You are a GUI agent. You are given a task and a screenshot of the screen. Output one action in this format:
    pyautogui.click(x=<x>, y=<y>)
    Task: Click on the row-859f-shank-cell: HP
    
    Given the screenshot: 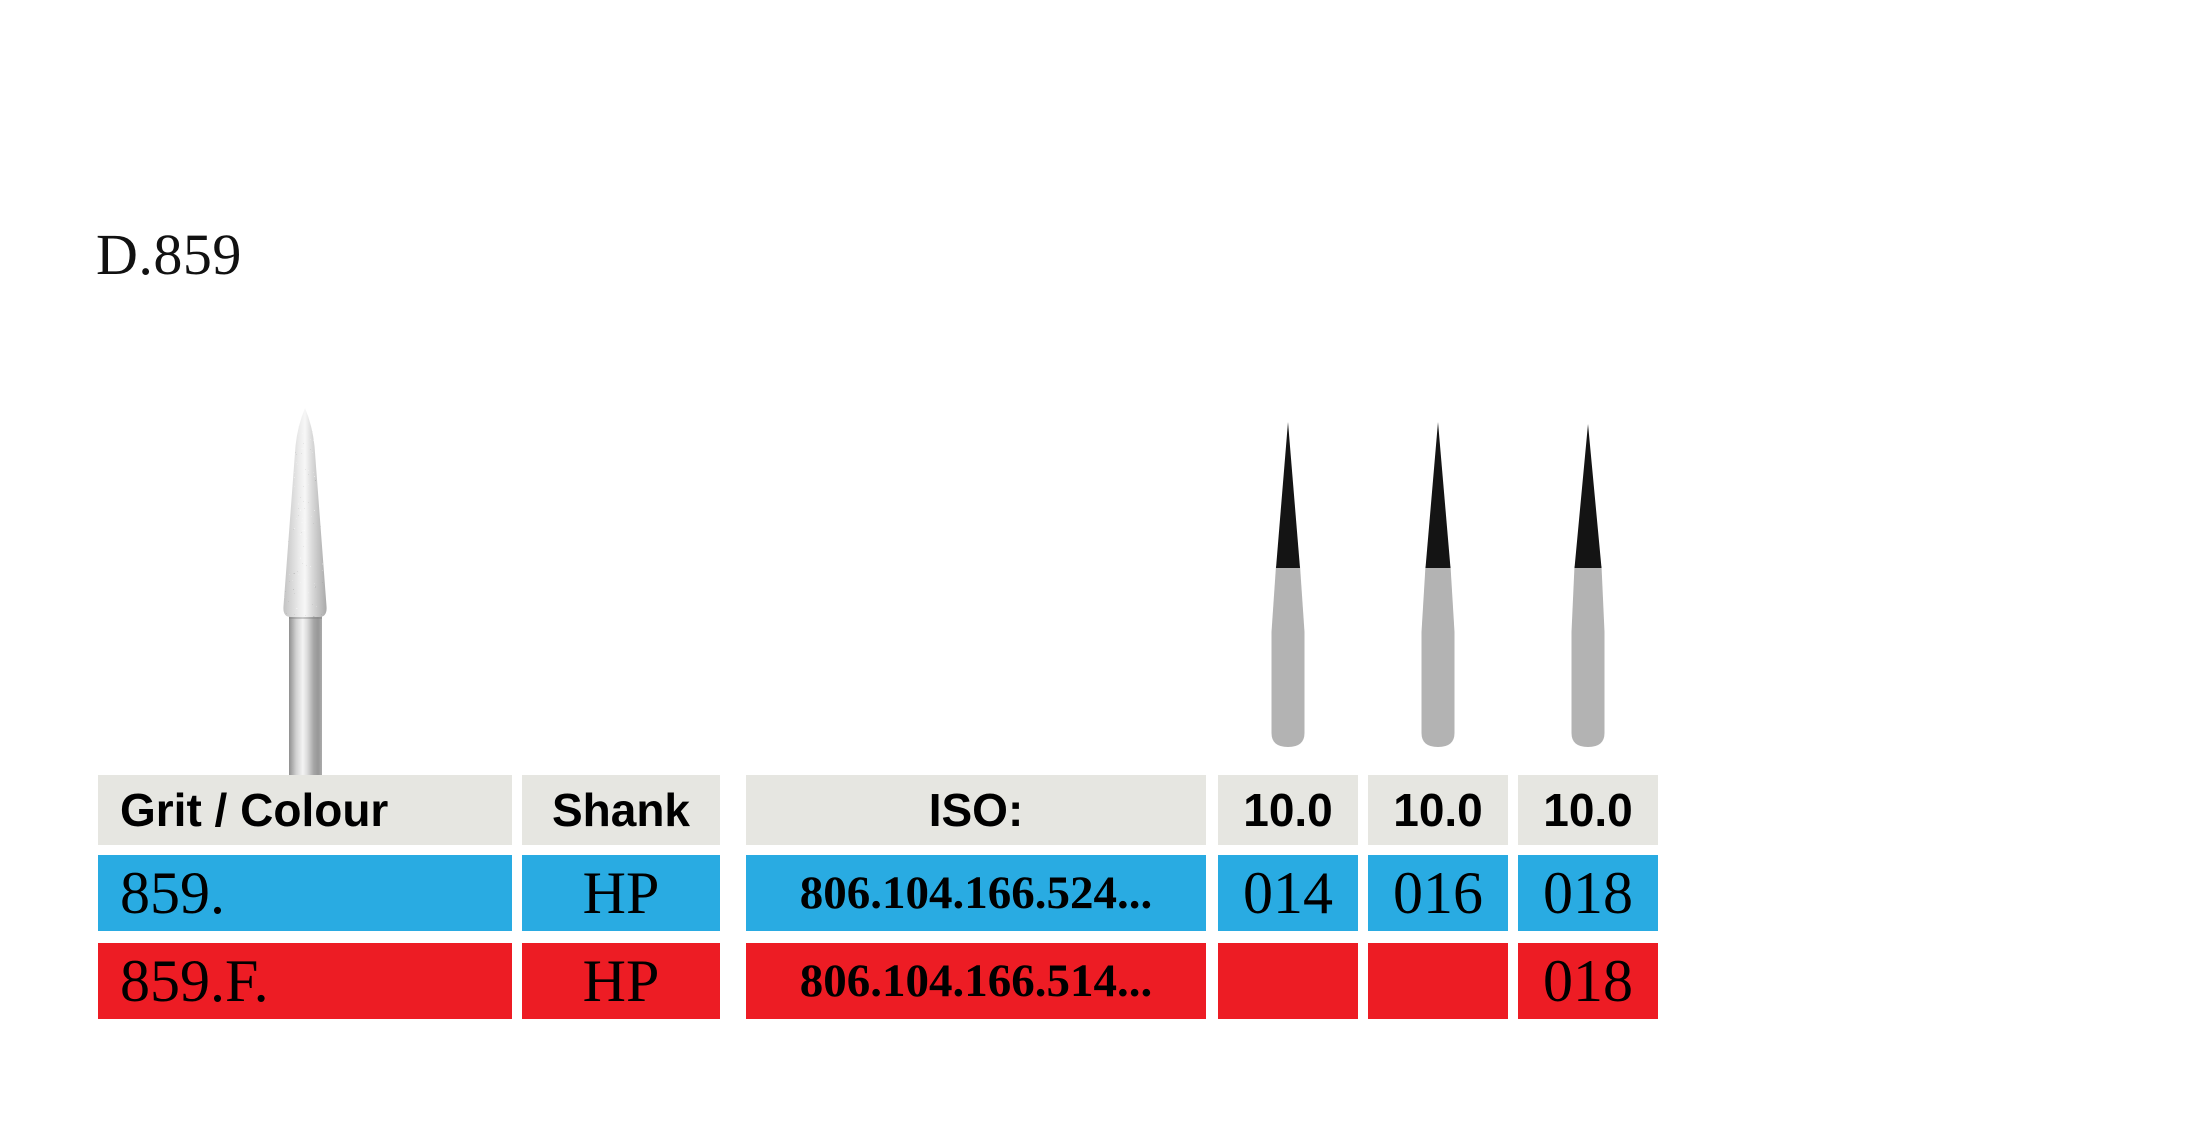 What is the action you would take?
    pyautogui.click(x=621, y=981)
    